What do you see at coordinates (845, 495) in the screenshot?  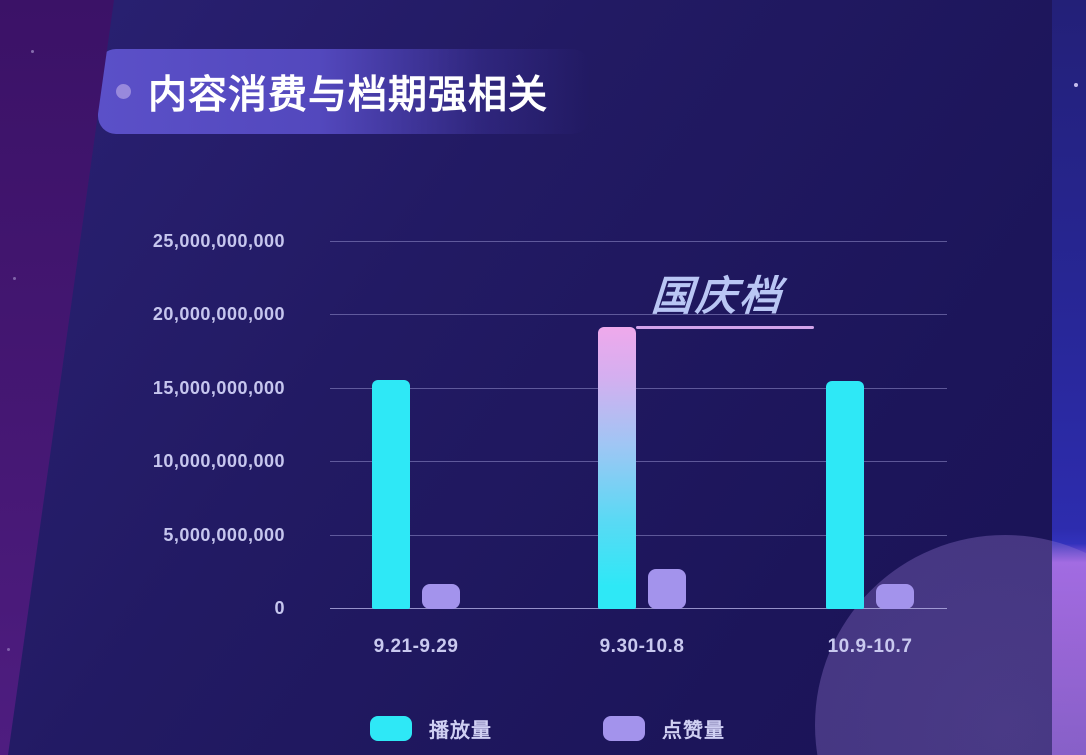 I see `bar-play-10.9-10.7` at bounding box center [845, 495].